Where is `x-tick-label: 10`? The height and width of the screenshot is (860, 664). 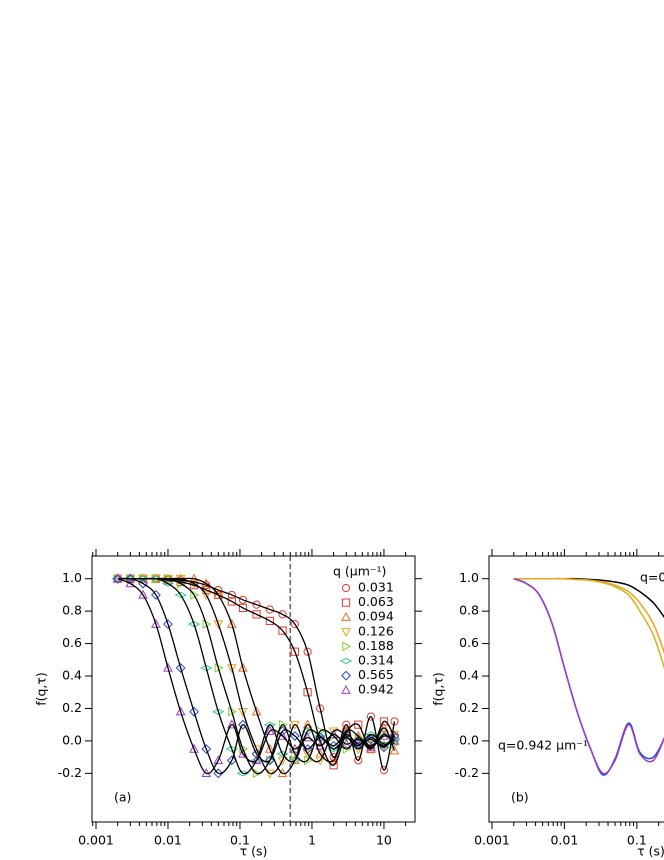
x-tick-label: 10 is located at coordinates (384, 840).